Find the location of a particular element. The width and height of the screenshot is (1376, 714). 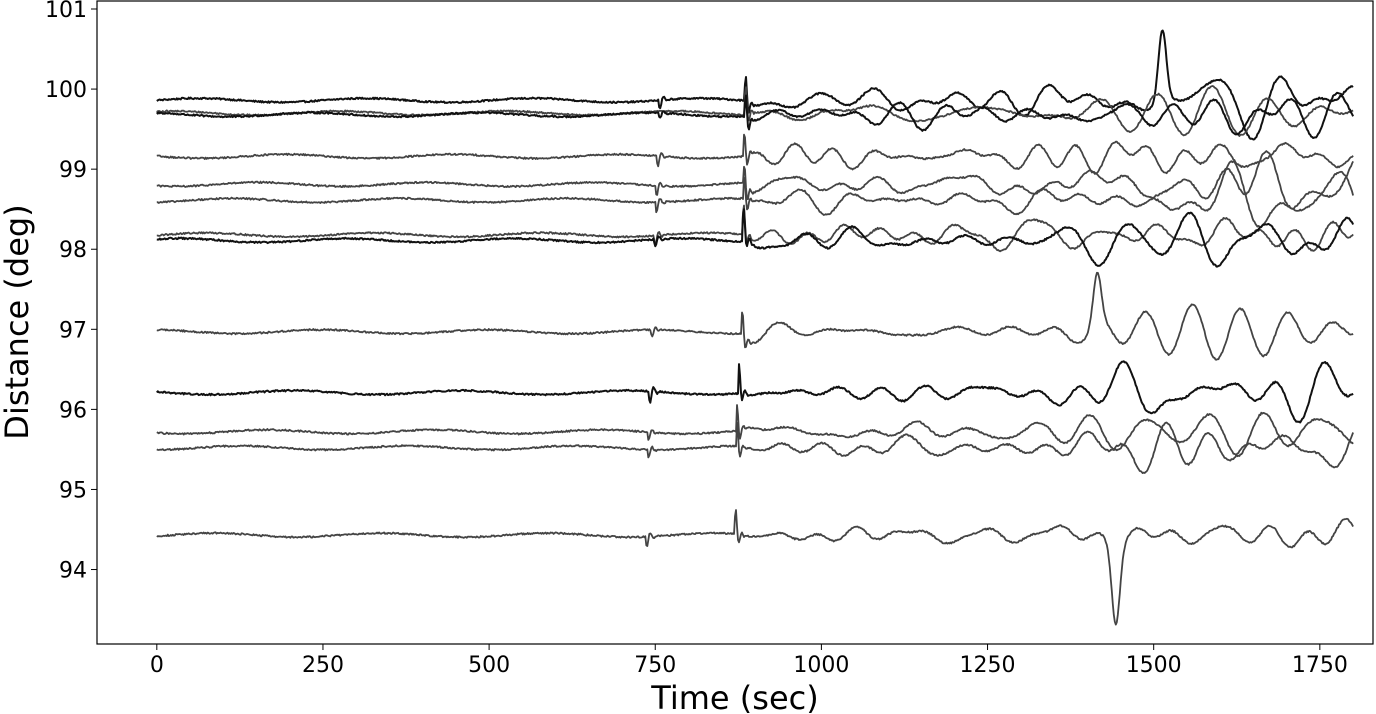

y-tick-label: 98 is located at coordinates (73, 250).